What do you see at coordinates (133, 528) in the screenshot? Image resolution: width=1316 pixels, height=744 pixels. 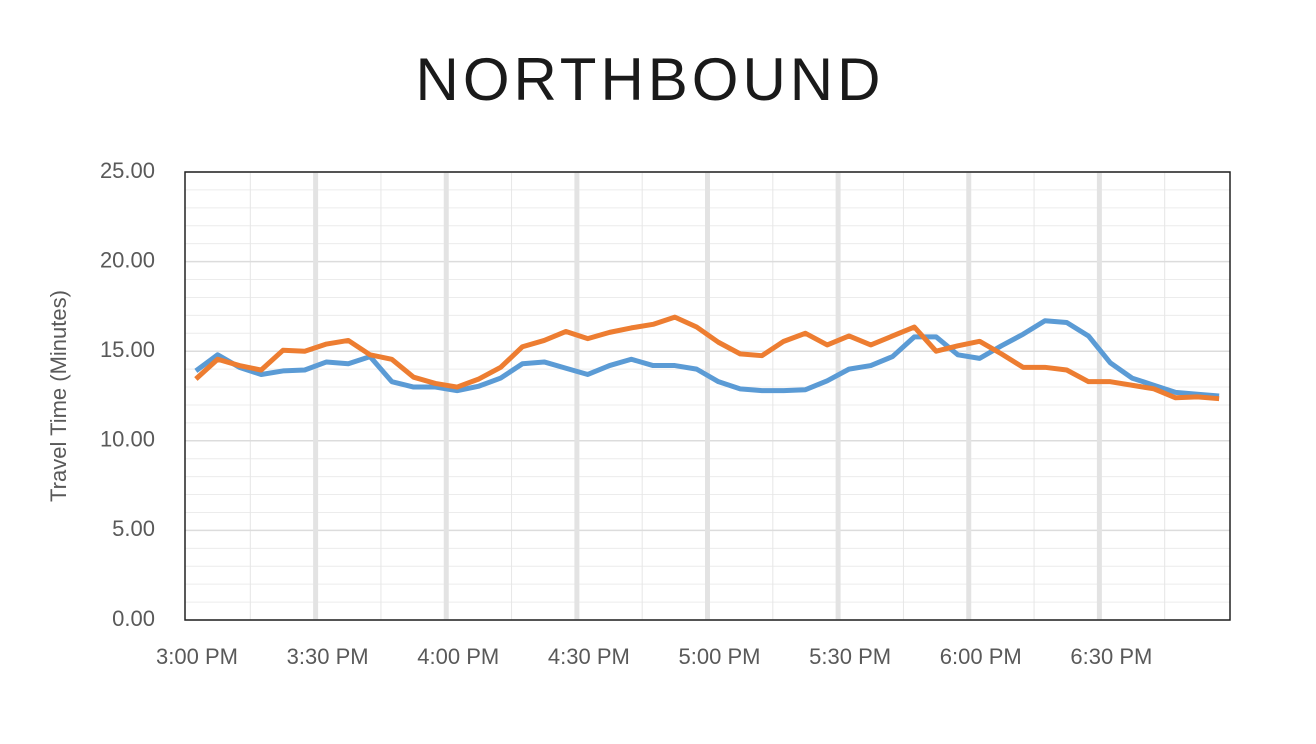 I see `y-tick-label: 5.00` at bounding box center [133, 528].